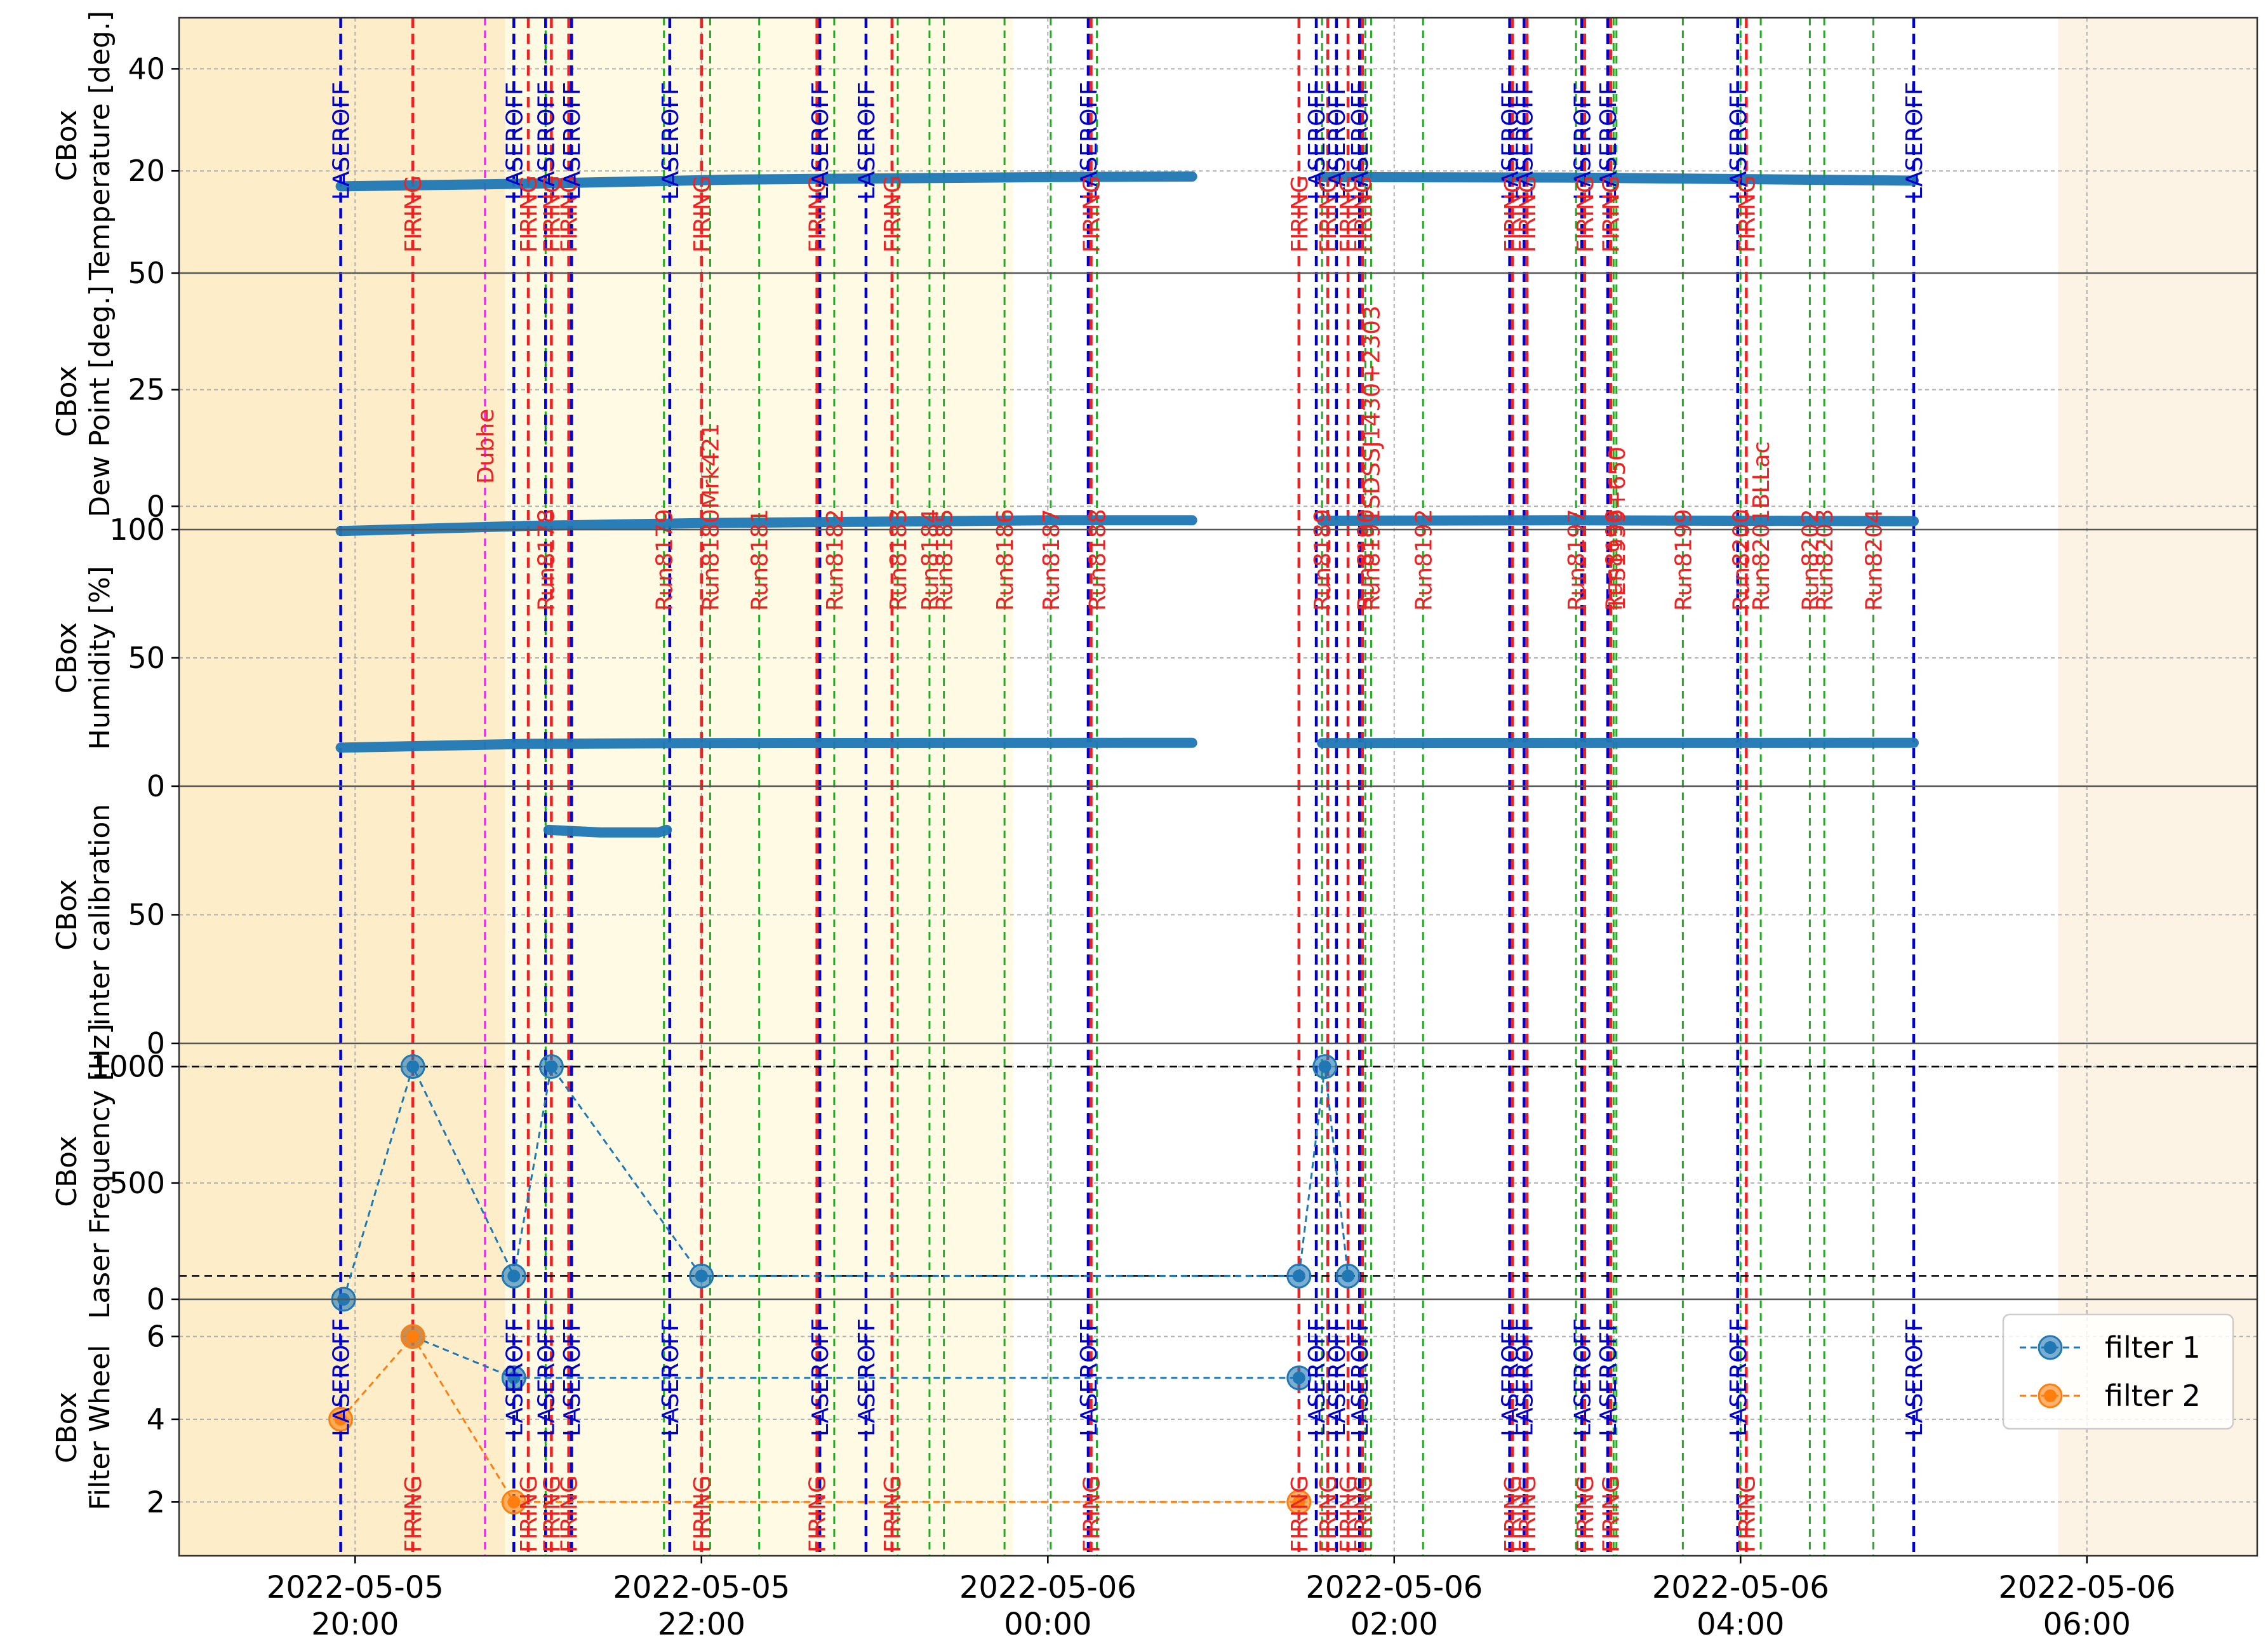 The image size is (2268, 1639). What do you see at coordinates (100, 1428) in the screenshot?
I see `y-axis-label: Filter Wheel` at bounding box center [100, 1428].